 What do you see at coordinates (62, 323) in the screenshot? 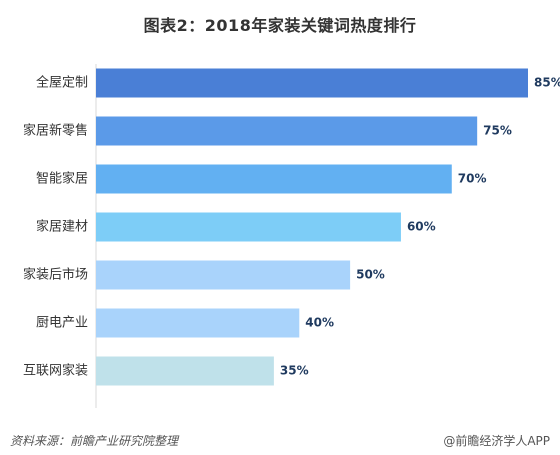
I see `category-label: 厨电产业` at bounding box center [62, 323].